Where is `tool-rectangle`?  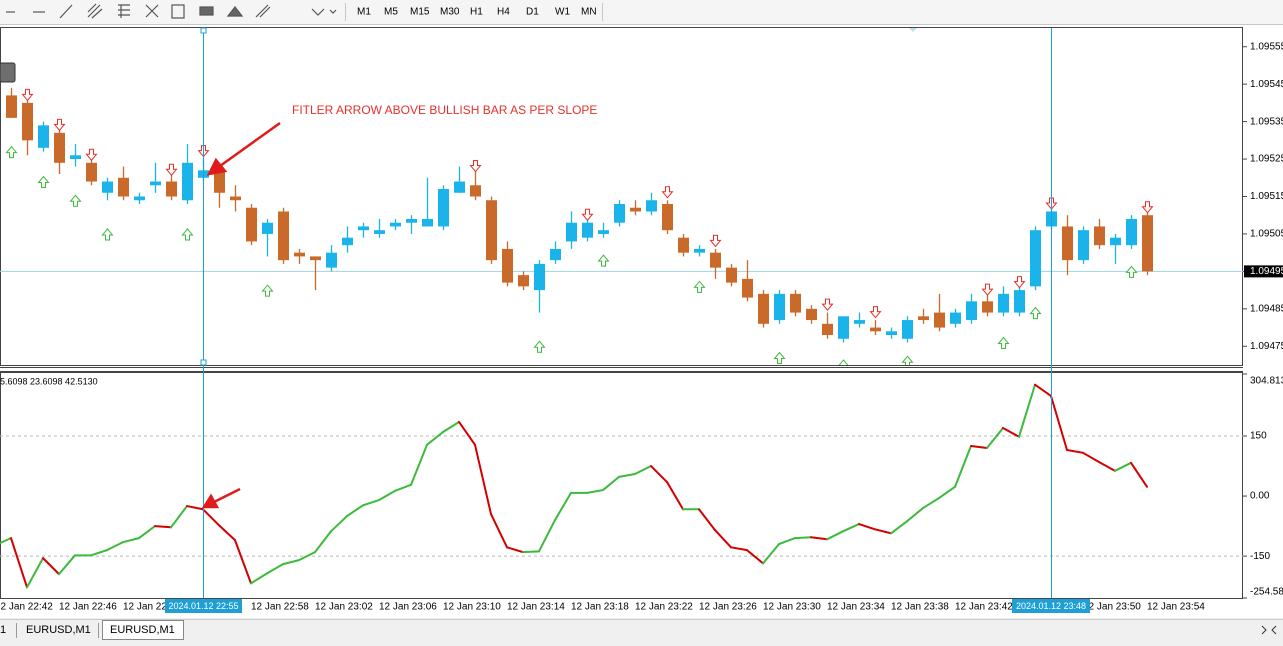 tool-rectangle is located at coordinates (206, 11).